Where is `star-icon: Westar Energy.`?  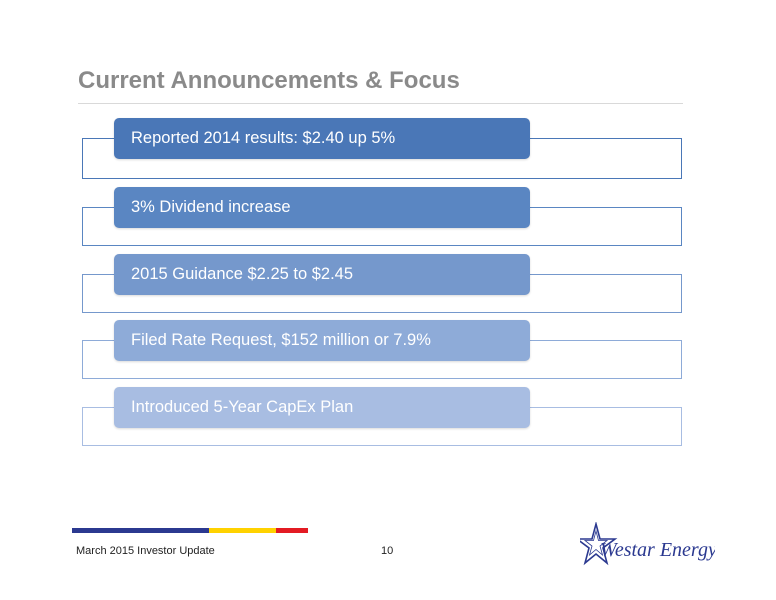
star-icon: Westar Energy. is located at coordinates (647, 543).